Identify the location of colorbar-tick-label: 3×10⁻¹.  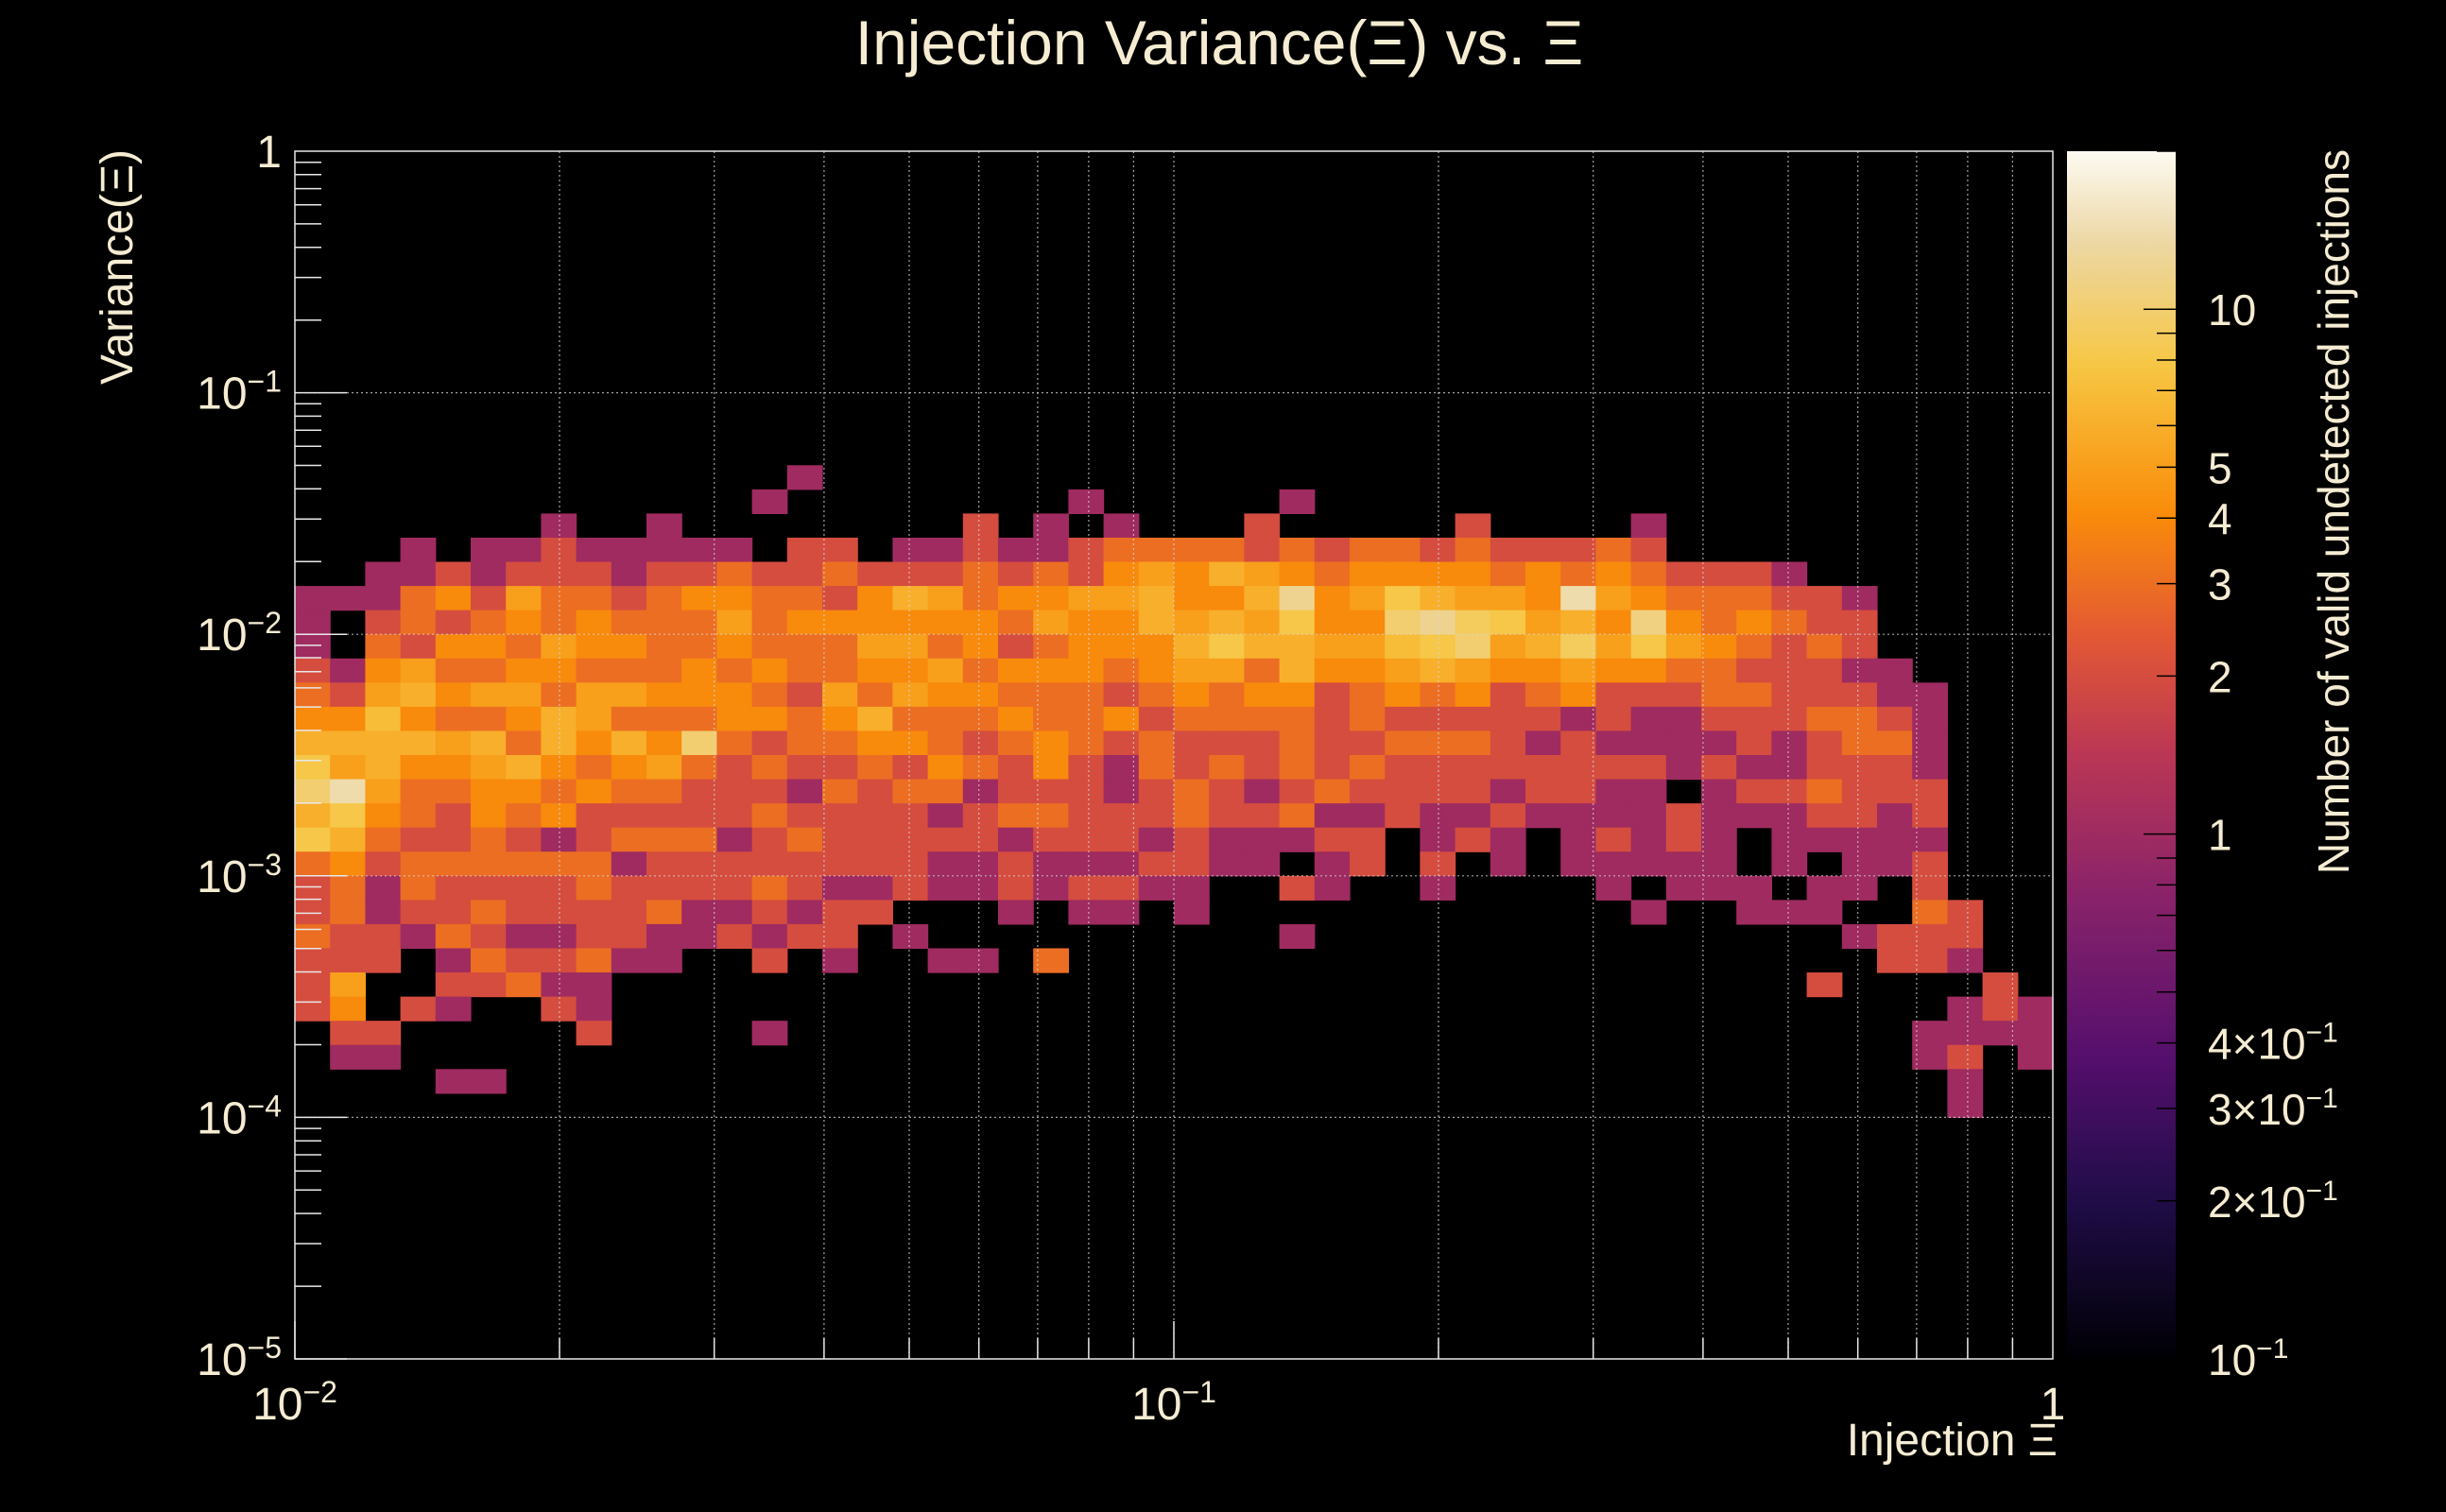
(2273, 1108).